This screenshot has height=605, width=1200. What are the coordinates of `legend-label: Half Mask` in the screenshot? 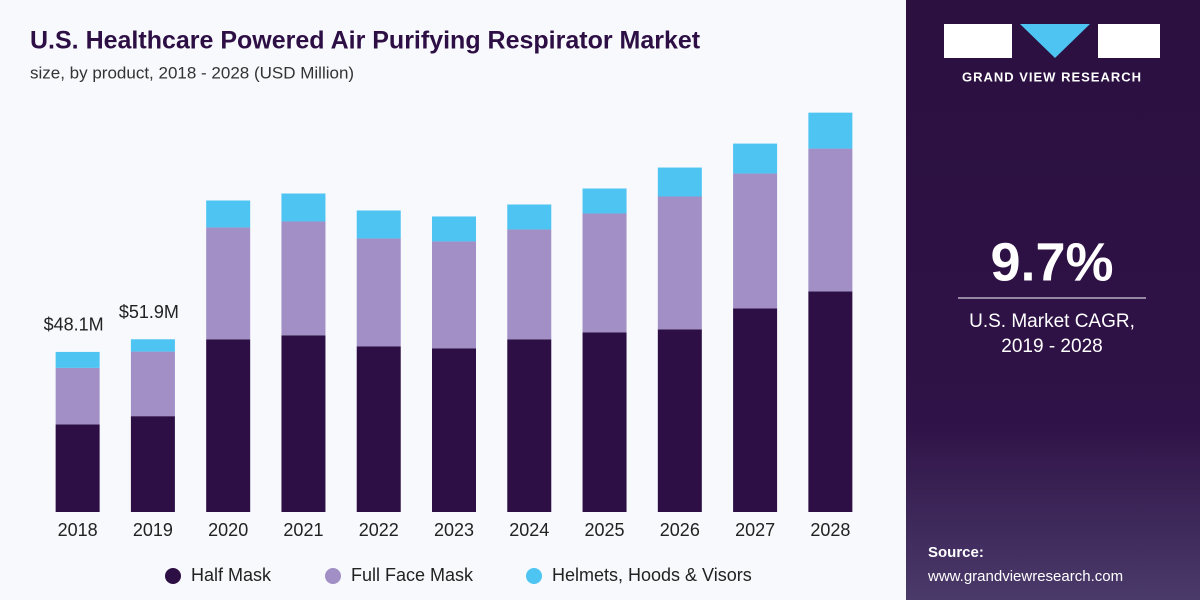 It's located at (231, 575).